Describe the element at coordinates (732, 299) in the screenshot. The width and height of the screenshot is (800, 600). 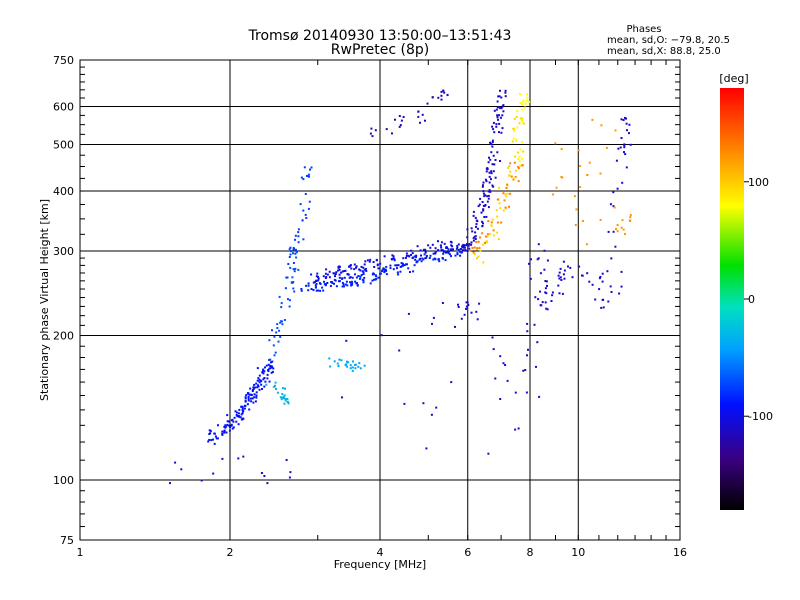
I see `colorbar` at that location.